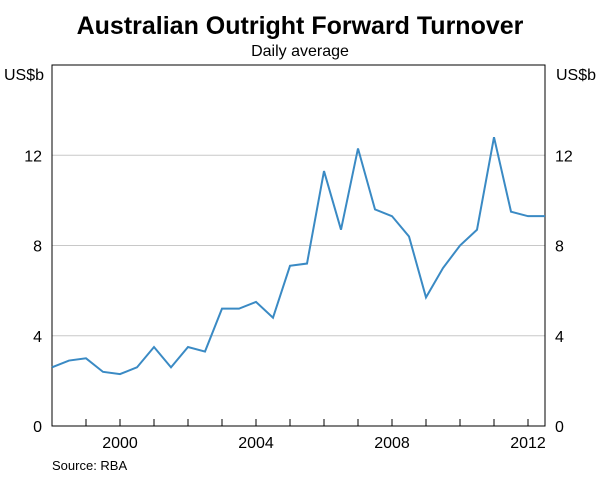  I want to click on x-tick-label: 2004, so click(256, 443).